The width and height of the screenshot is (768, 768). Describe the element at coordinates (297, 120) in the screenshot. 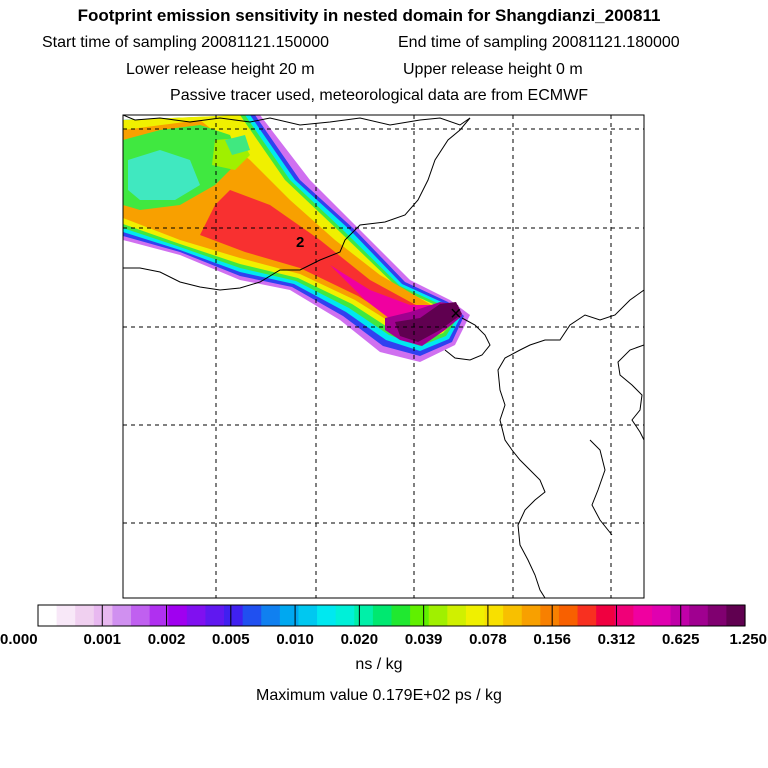

I see `coastline-north` at that location.